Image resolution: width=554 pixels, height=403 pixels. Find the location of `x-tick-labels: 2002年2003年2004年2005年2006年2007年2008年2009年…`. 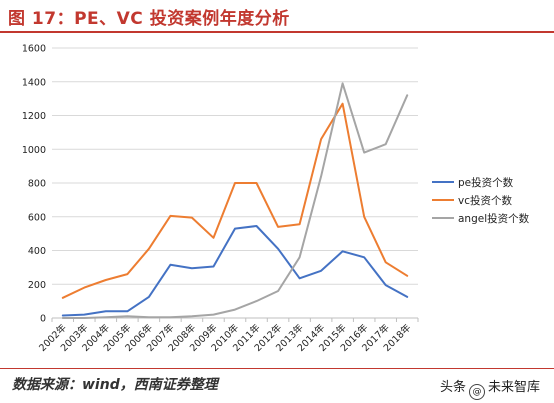

x-tick-labels: 2002年2003年2004年2005年2006年2007年2008年2009年… is located at coordinates (225, 337).